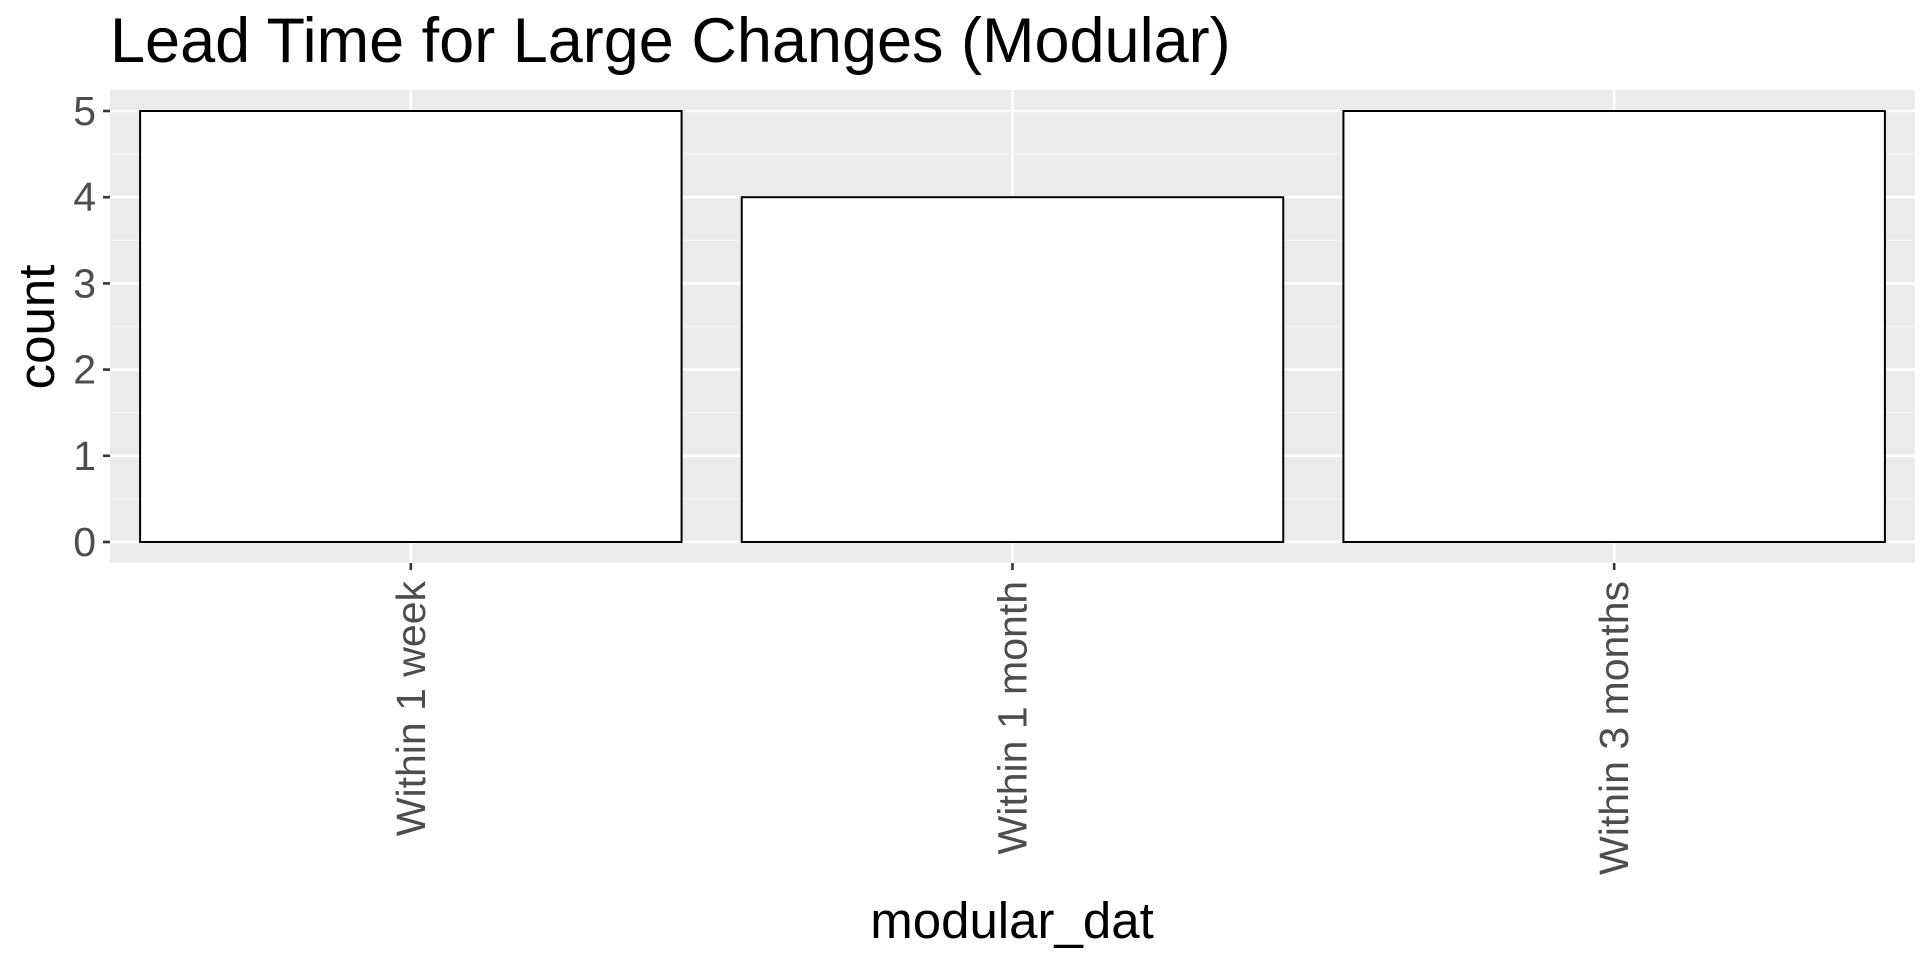 Image resolution: width=1920 pixels, height=960 pixels. I want to click on x-tick-label: Within 3 months, so click(1614, 728).